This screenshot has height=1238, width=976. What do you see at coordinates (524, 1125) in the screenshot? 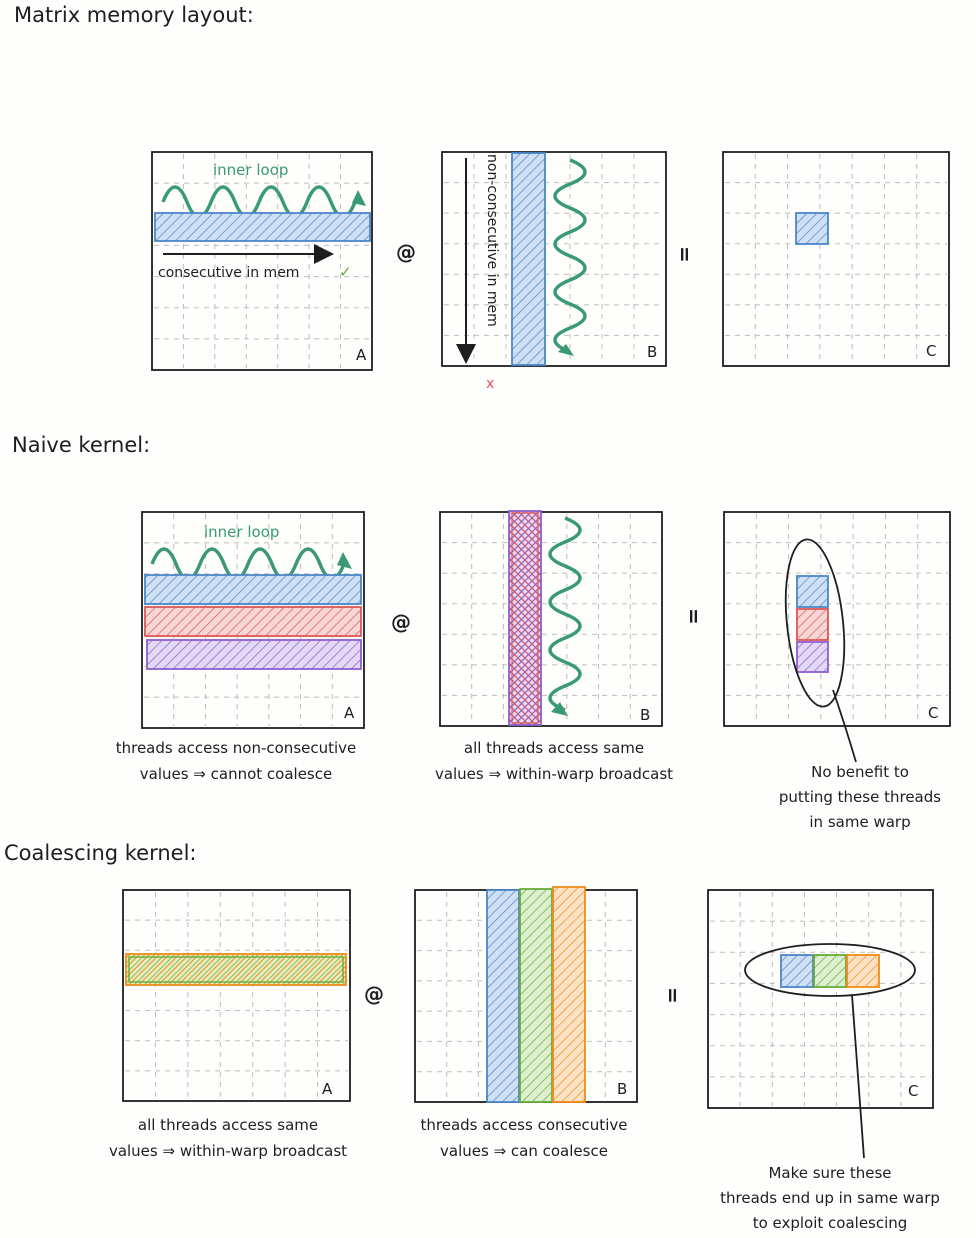
I see `caption-coal-b-line1: threads access consecutive` at bounding box center [524, 1125].